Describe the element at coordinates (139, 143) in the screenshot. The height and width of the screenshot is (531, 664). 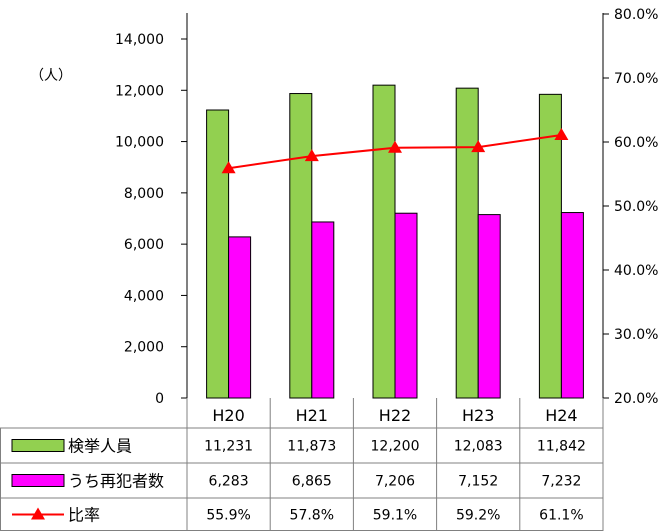
I see `y-tick-label-left: 10,000` at that location.